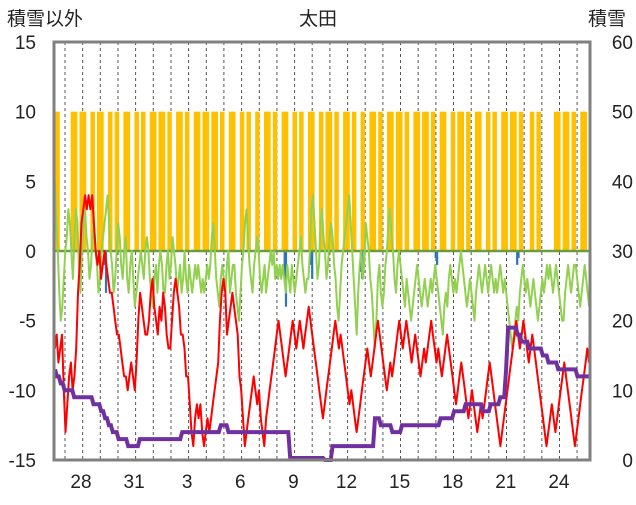 The image size is (636, 505). I want to click on y-tick-left: 15, so click(25, 43).